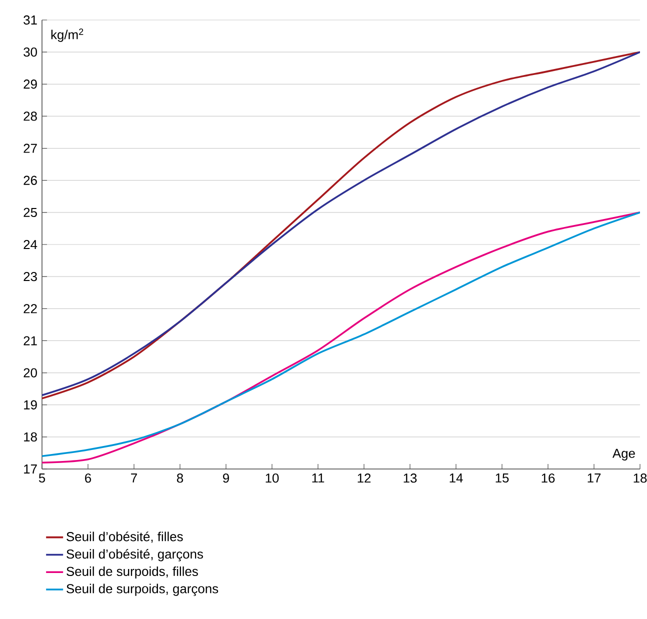 This screenshot has width=647, height=619. What do you see at coordinates (30, 373) in the screenshot?
I see `y-tick-label: 20` at bounding box center [30, 373].